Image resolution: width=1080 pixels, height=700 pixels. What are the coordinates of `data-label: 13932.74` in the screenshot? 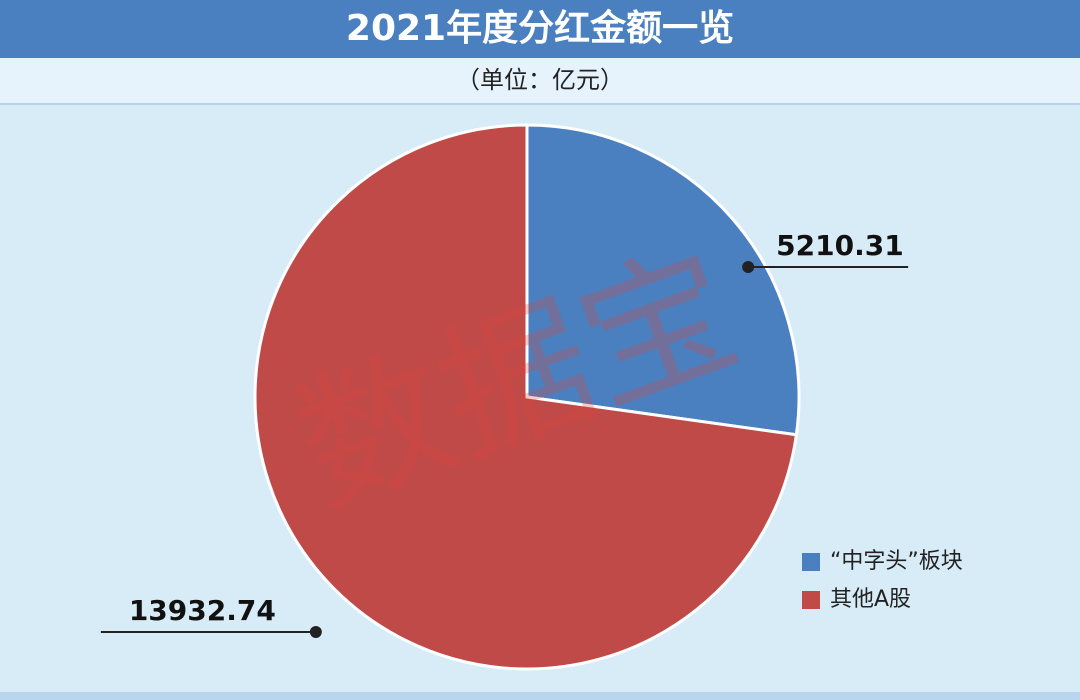 It's located at (202, 610).